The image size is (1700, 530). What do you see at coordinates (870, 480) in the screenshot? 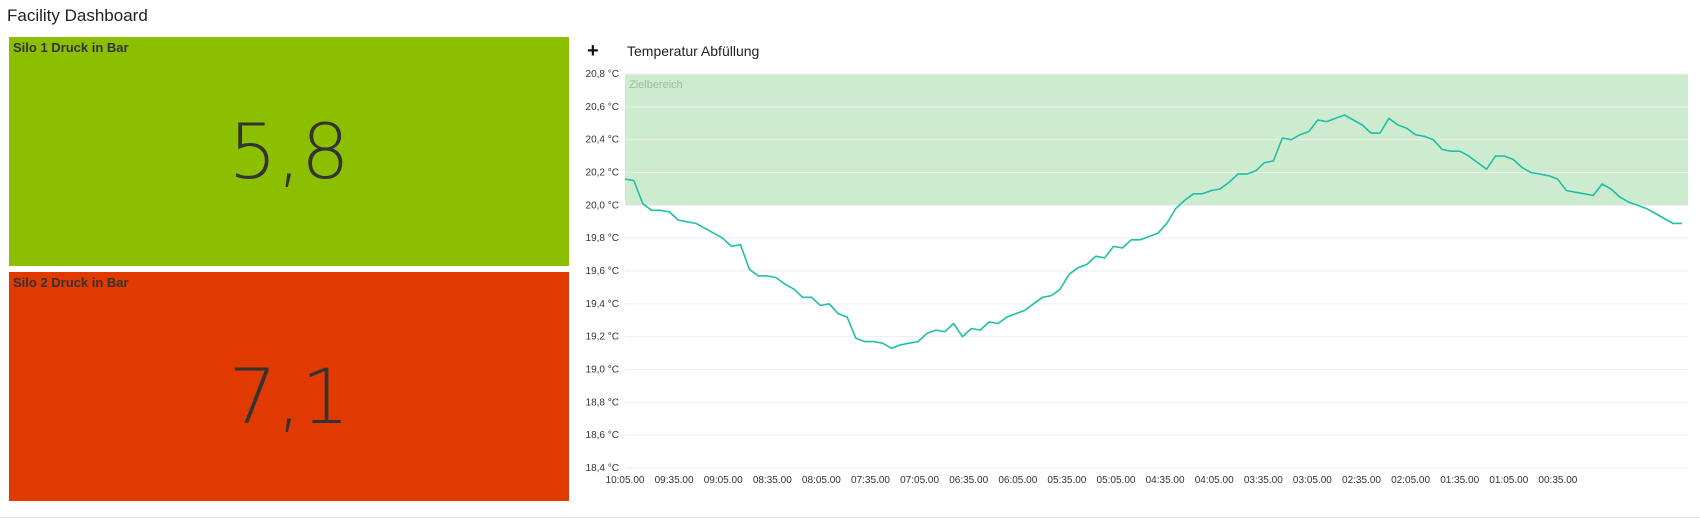
I see `x-tick-label: 07:35.00` at bounding box center [870, 480].